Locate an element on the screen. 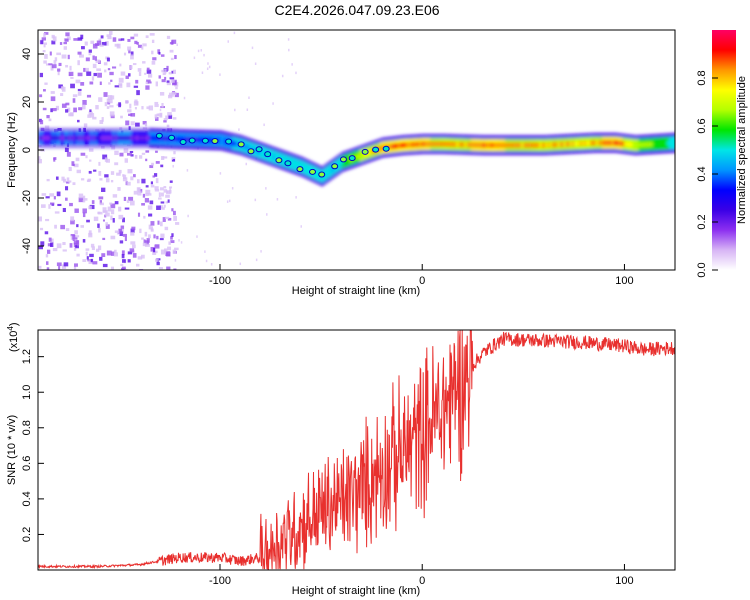 Image resolution: width=750 pixels, height=600 pixels. spectrogram-ridge-blobs is located at coordinates (272, 155).